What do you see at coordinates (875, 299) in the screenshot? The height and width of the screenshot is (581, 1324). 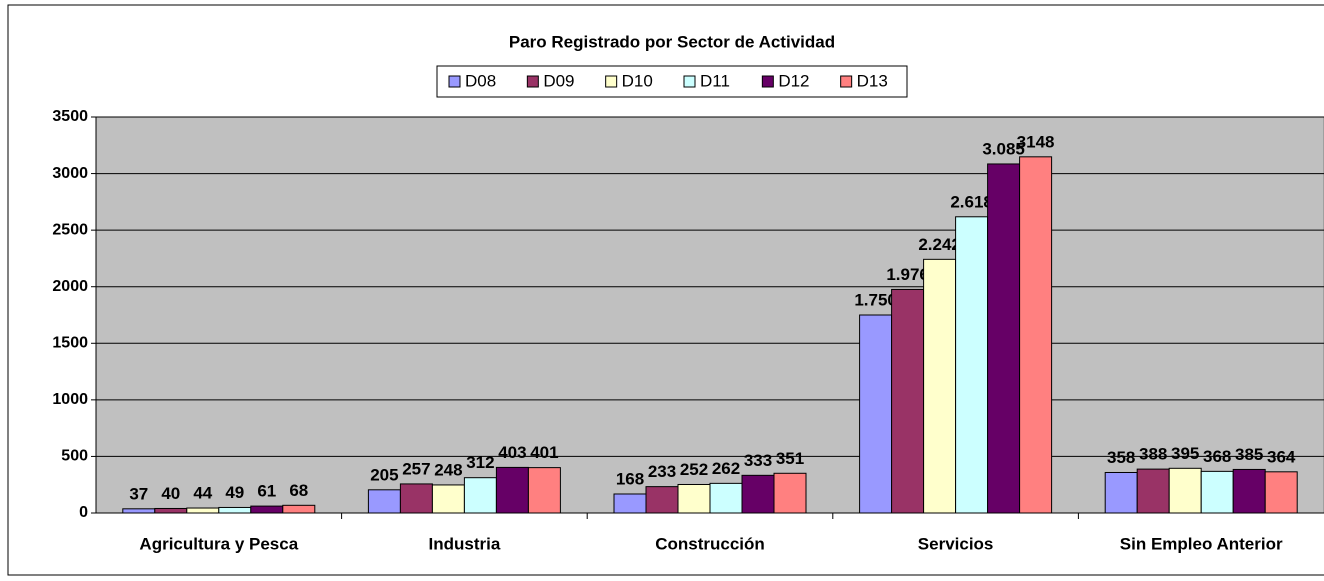 I see `value-label: 1.750` at bounding box center [875, 299].